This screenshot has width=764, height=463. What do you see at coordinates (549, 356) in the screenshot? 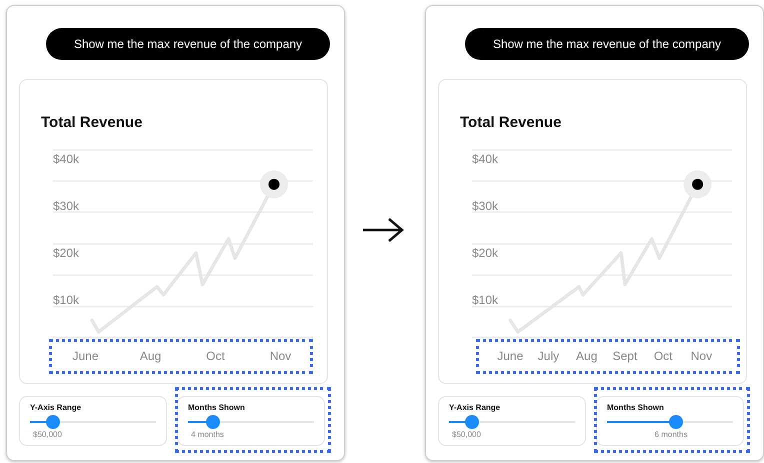
I see `x-tick-label: July` at bounding box center [549, 356].